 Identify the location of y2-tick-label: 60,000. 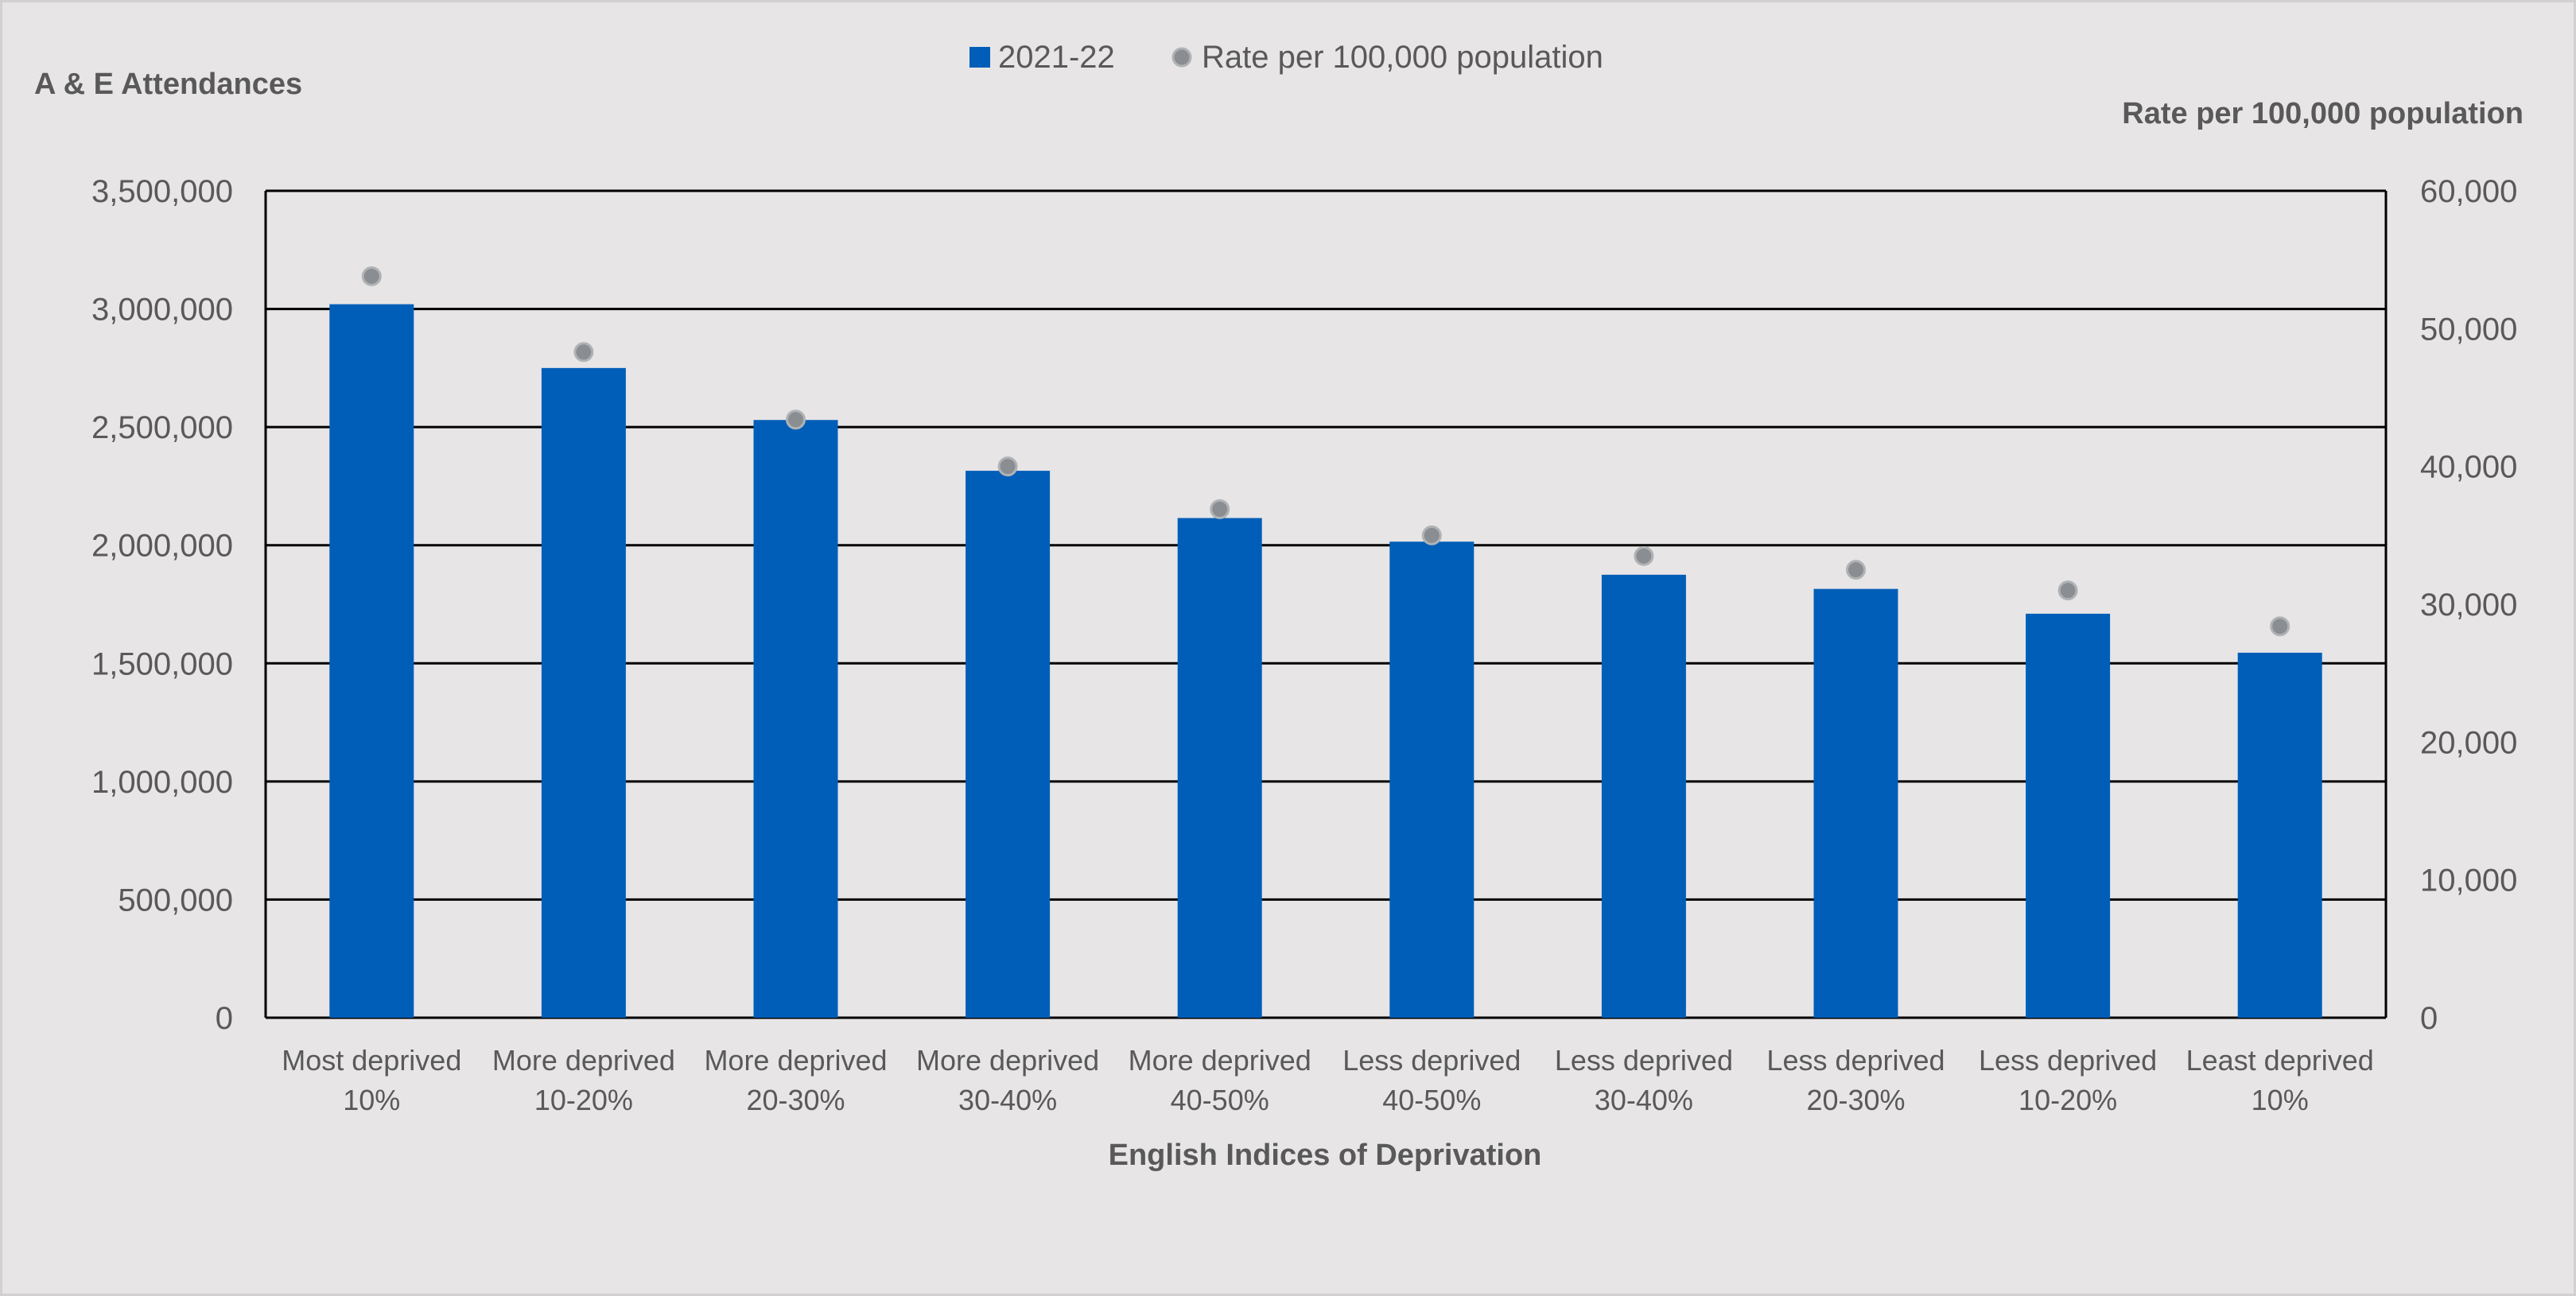
(2468, 191).